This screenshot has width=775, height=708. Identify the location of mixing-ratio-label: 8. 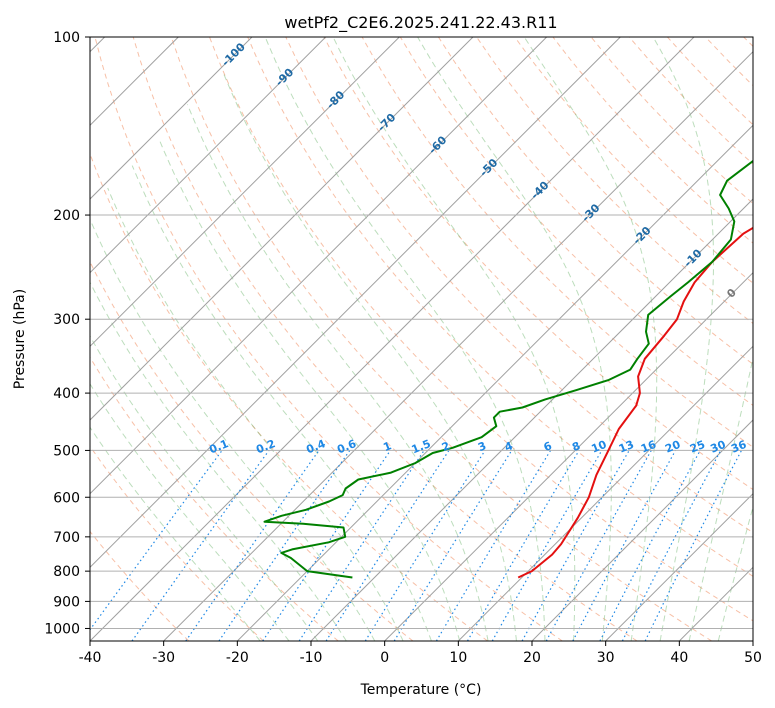
(576, 446).